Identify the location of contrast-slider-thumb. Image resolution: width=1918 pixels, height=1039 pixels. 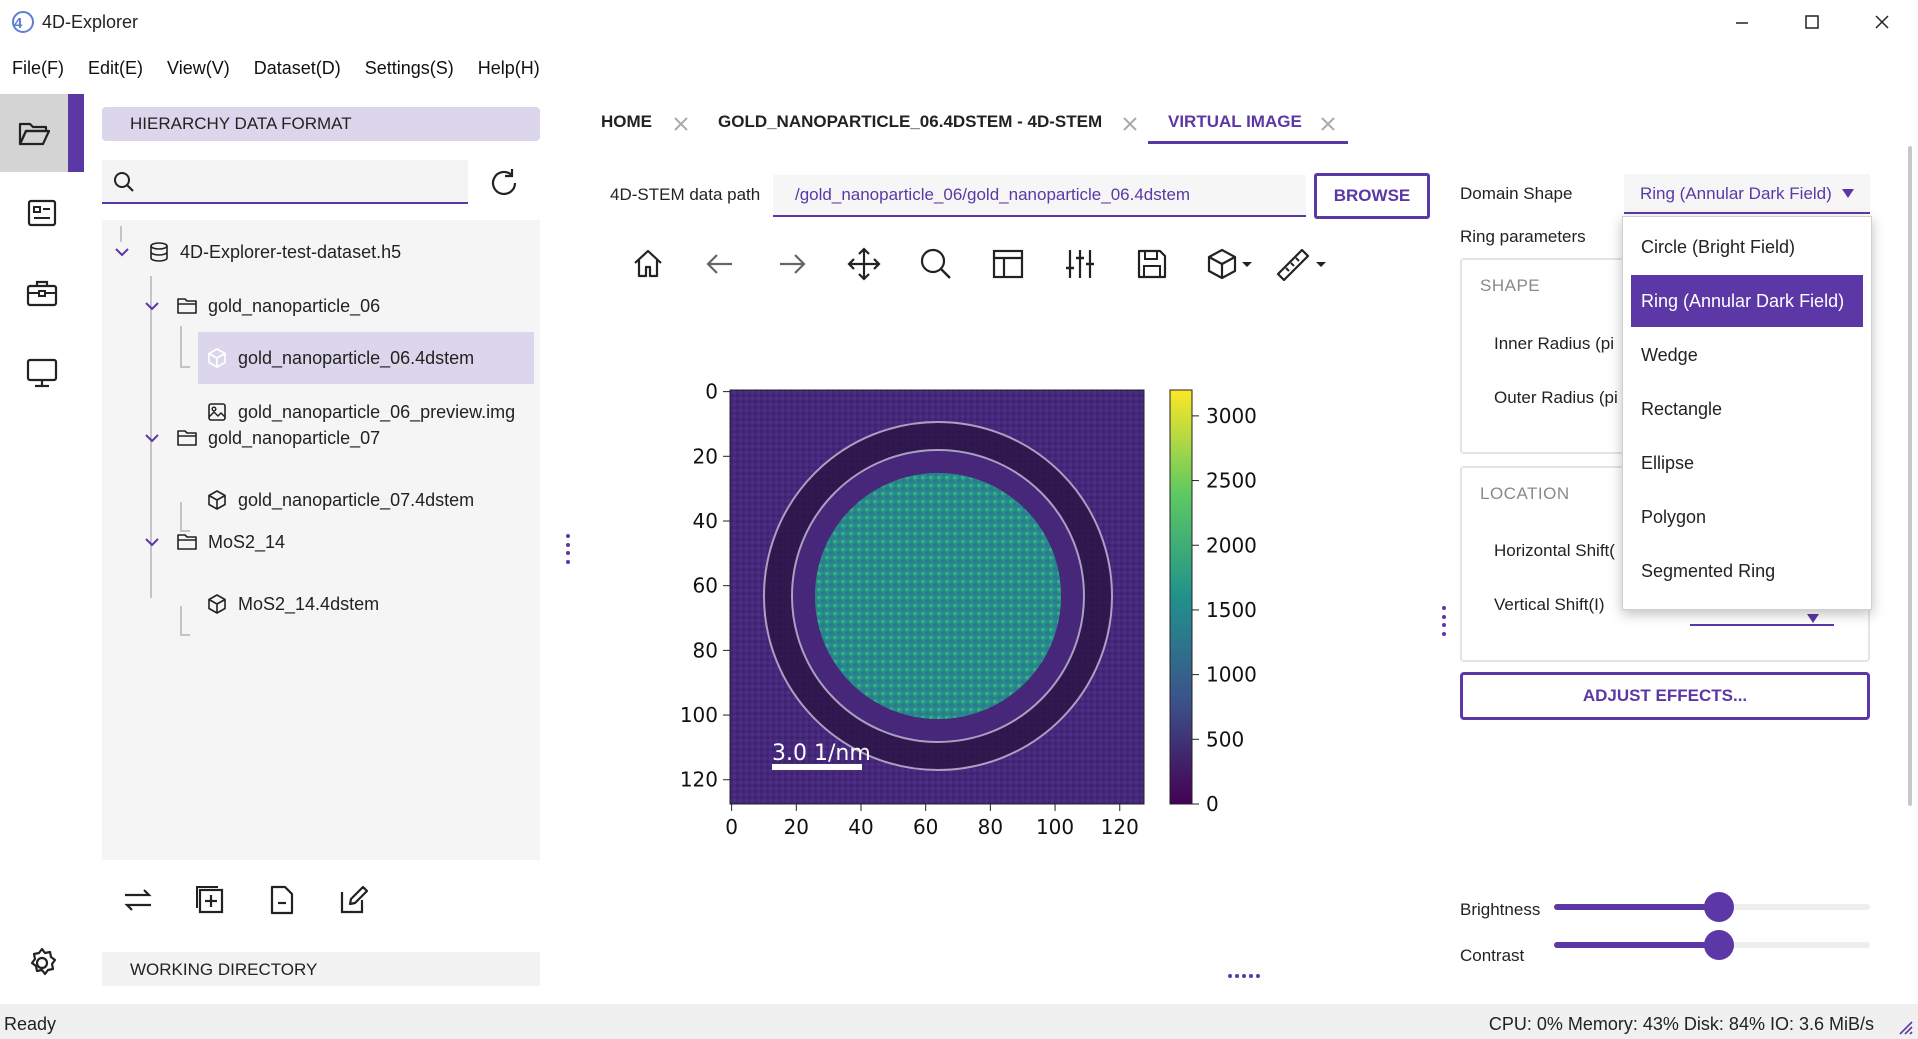
(1719, 945).